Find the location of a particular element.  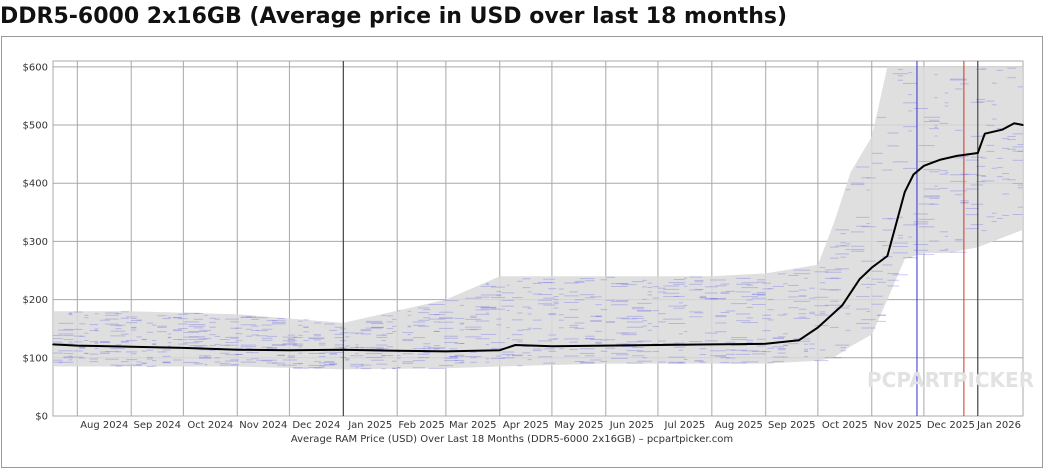

x-tick-label: May 2025 is located at coordinates (578, 425).